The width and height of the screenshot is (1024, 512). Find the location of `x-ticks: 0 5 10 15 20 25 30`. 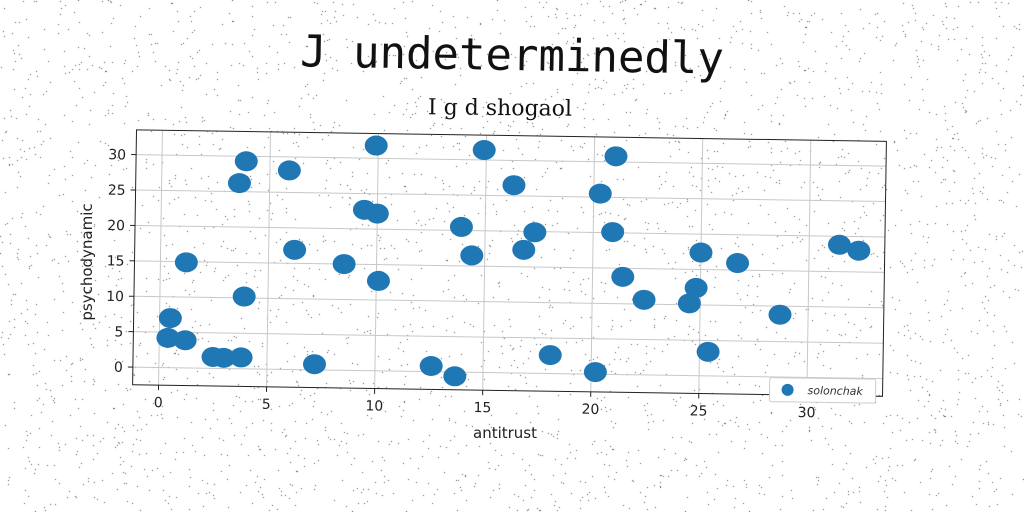

x-ticks: 0 5 10 15 20 25 30 is located at coordinates (485, 403).